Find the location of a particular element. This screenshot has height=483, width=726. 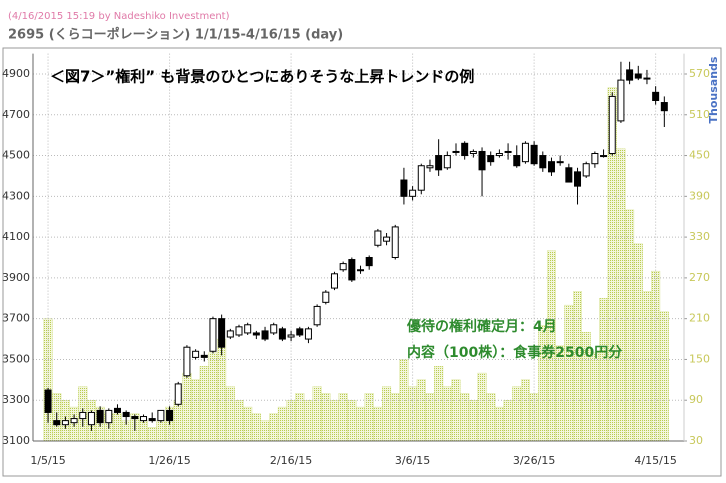

y2-axis-title: Thousands is located at coordinates (713, 89).